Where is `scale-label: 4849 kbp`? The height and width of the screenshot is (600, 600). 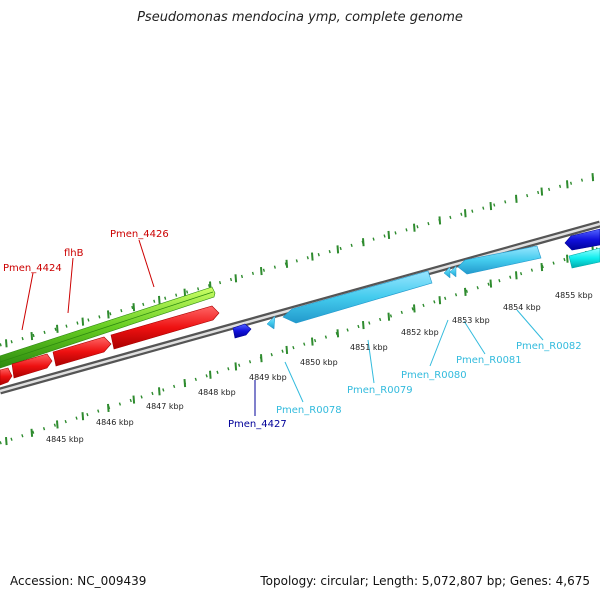
scale-label: 4849 kbp is located at coordinates (268, 377).